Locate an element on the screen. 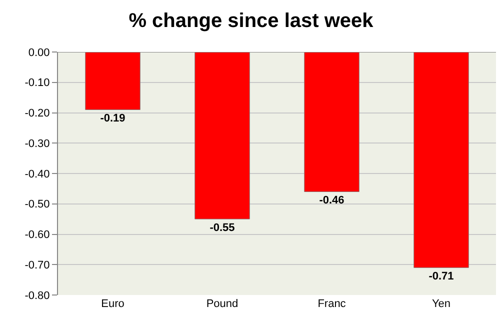 The height and width of the screenshot is (329, 502). y-tick-label: -0.60 is located at coordinates (37, 235).